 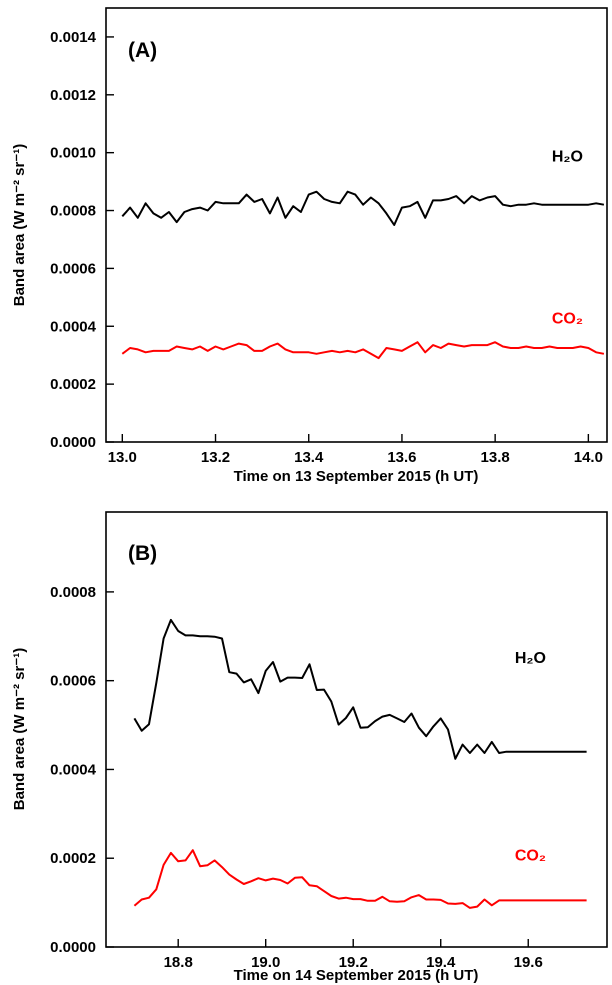 What do you see at coordinates (401, 457) in the screenshot?
I see `x-tick-label: 13.6` at bounding box center [401, 457].